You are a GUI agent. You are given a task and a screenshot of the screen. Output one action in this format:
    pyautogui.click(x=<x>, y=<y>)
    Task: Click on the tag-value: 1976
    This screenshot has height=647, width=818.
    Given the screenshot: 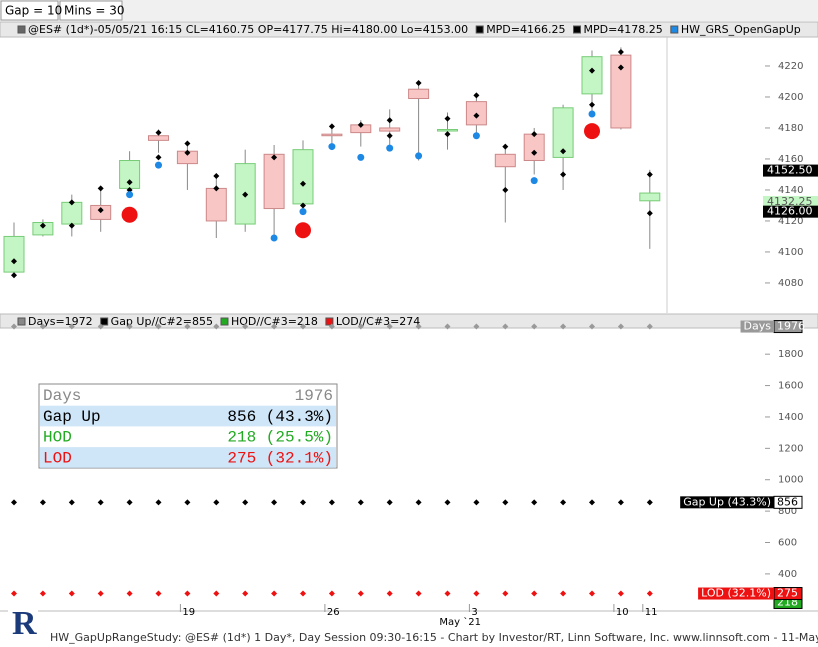 What is the action you would take?
    pyautogui.click(x=791, y=326)
    